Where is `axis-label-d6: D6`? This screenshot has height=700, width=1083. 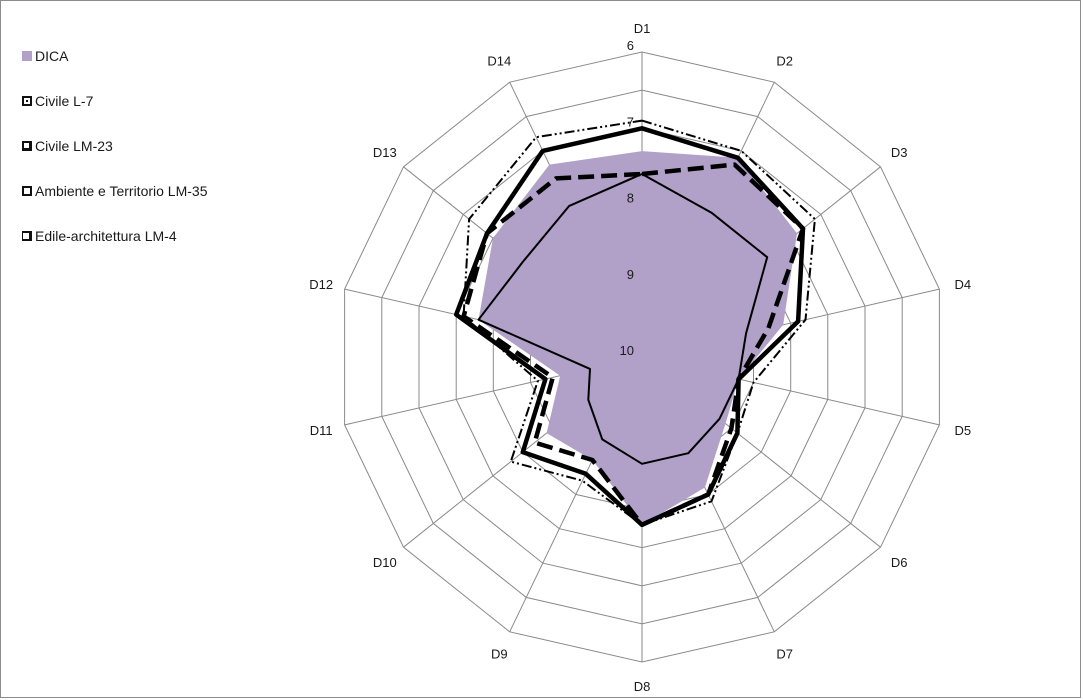 axis-label-d6: D6 is located at coordinates (899, 562).